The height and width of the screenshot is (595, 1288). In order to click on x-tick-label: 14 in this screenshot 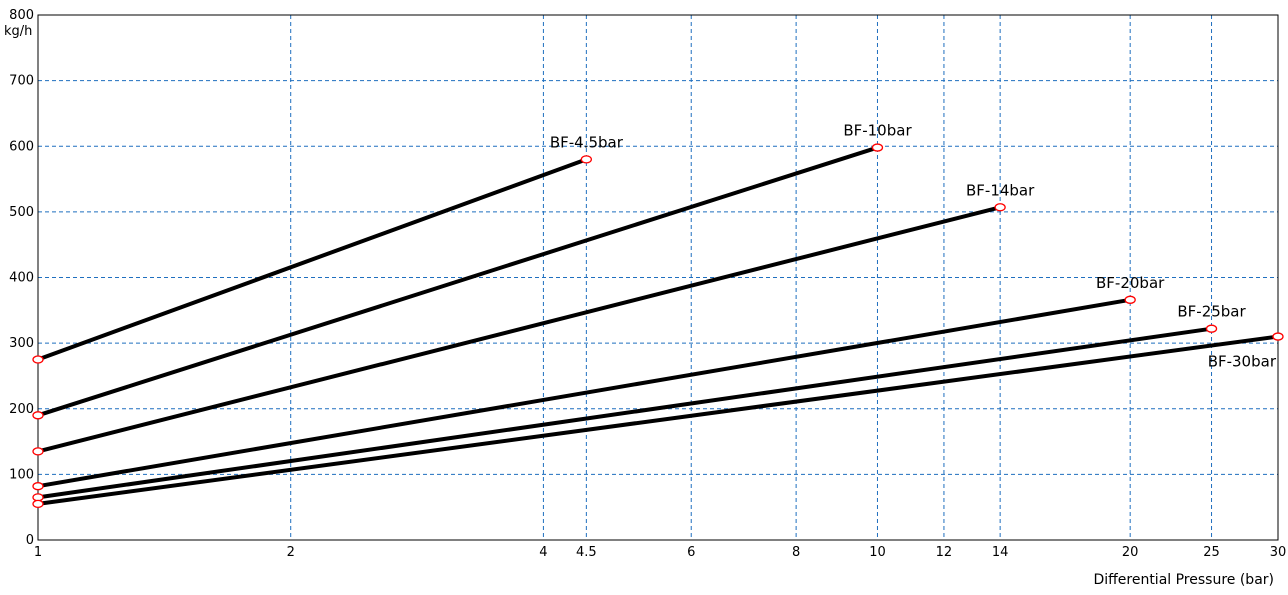, I will do `click(1000, 552)`.